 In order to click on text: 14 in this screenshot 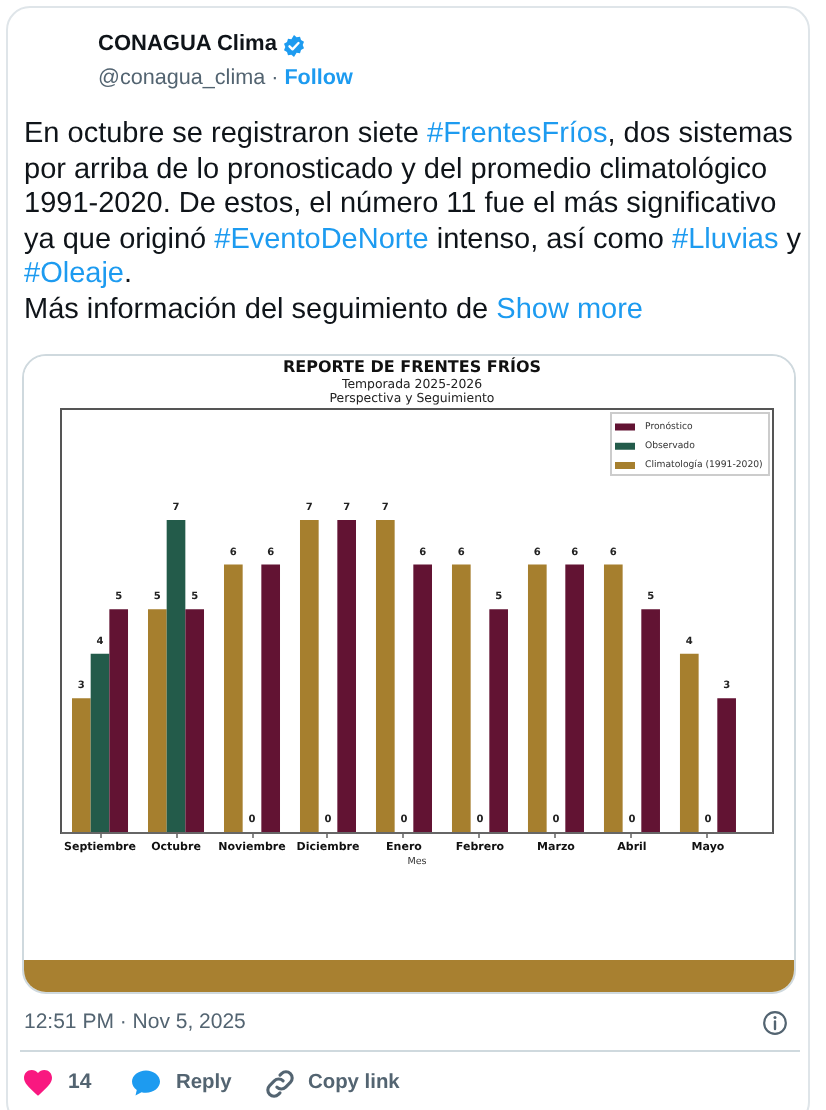, I will do `click(80, 1082)`.